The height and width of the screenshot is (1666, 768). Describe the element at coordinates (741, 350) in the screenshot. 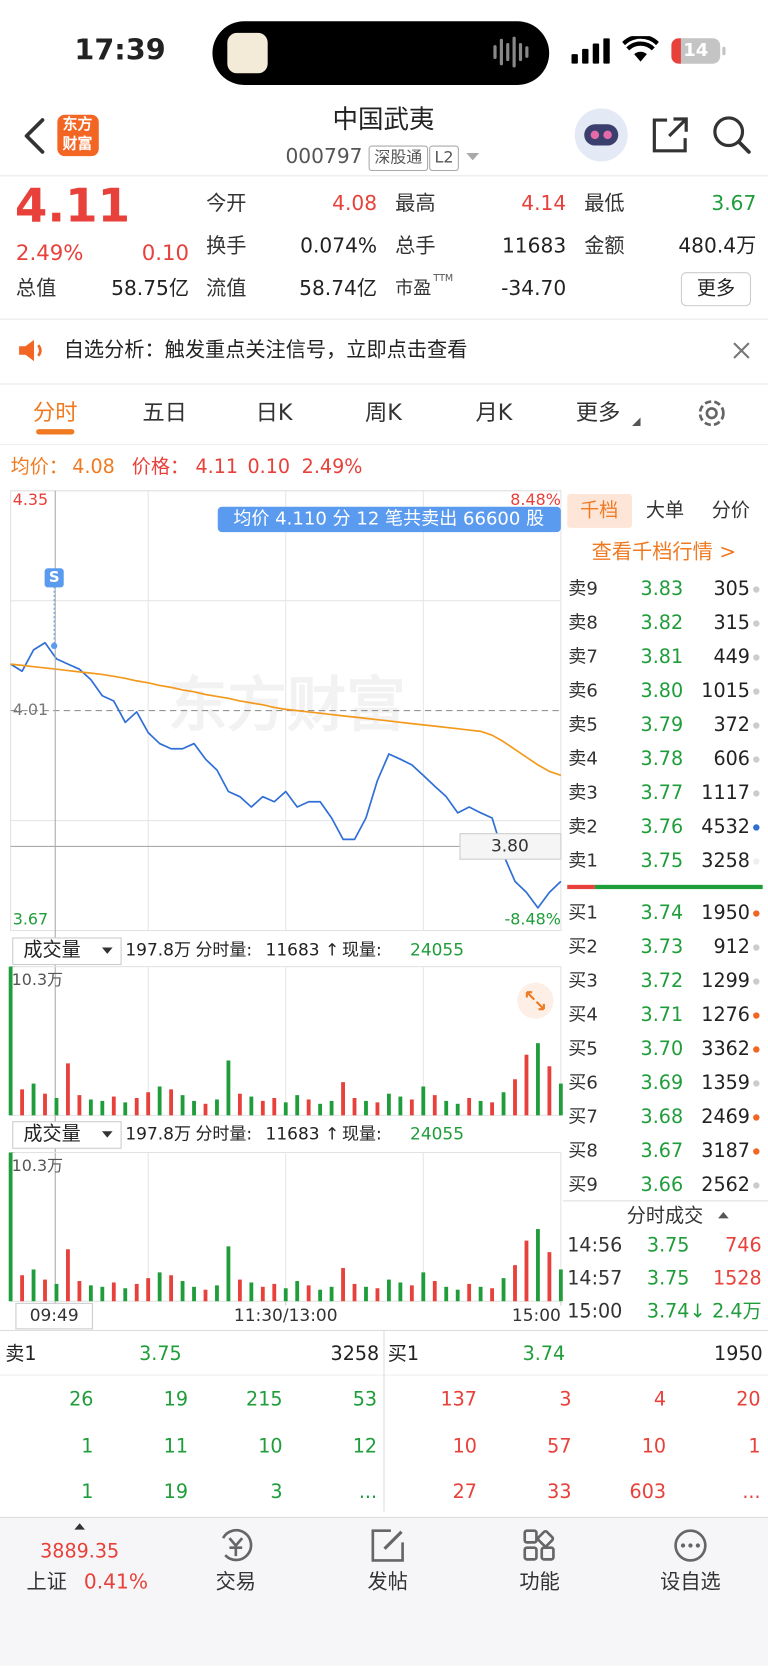

I see `close-button` at that location.